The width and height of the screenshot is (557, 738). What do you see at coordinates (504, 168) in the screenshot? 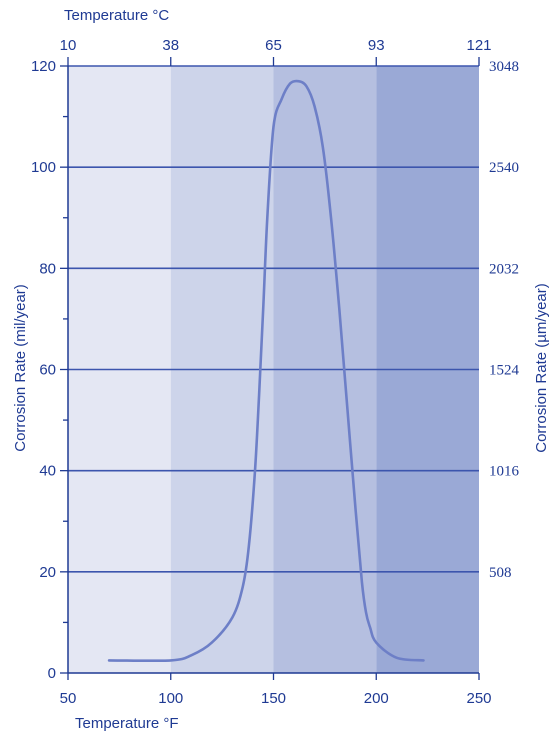
I see `y2-tick-label-4: 2540` at bounding box center [504, 168].